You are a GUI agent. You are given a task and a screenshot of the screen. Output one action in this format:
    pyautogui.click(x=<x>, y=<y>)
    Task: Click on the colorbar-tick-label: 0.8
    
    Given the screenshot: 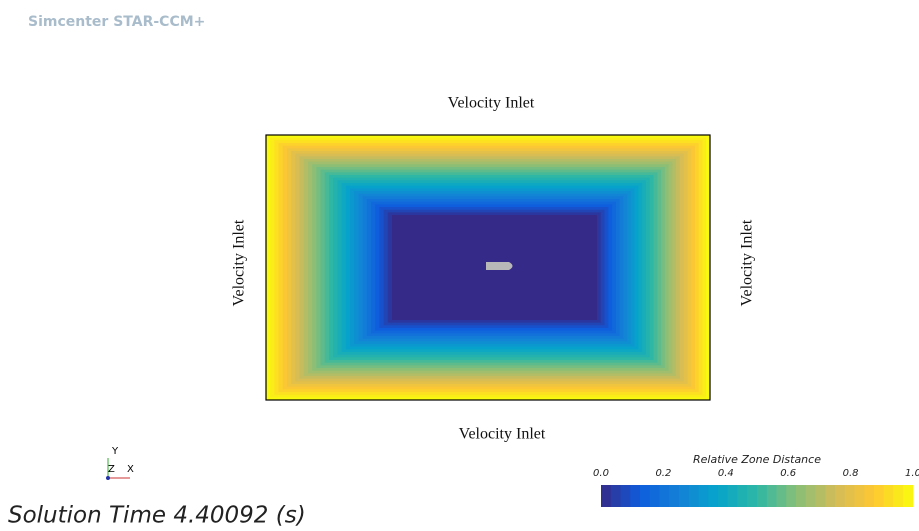 What is the action you would take?
    pyautogui.click(x=851, y=473)
    